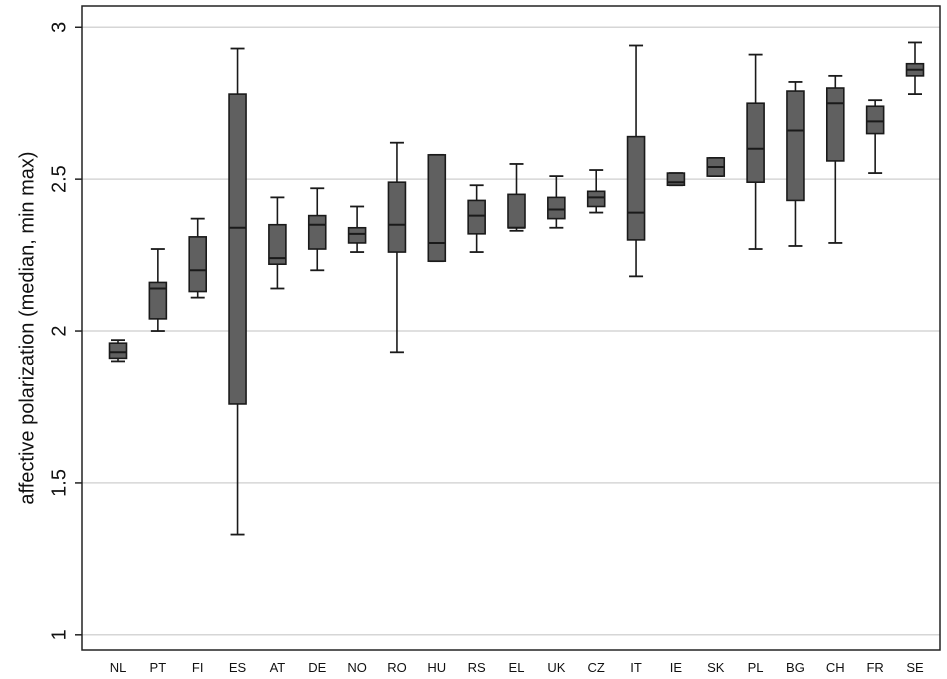 This screenshot has height=679, width=947. Describe the element at coordinates (118, 667) in the screenshot. I see `x-category-label: NL` at that location.